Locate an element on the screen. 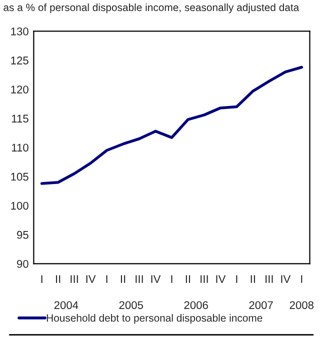  text: 2004 is located at coordinates (66, 305).